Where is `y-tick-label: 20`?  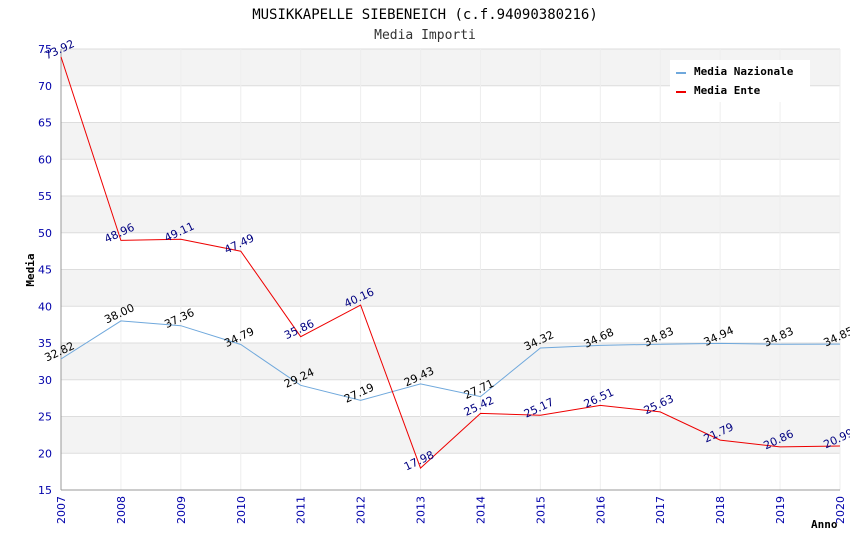
y-tick-label: 20 is located at coordinates (45, 453).